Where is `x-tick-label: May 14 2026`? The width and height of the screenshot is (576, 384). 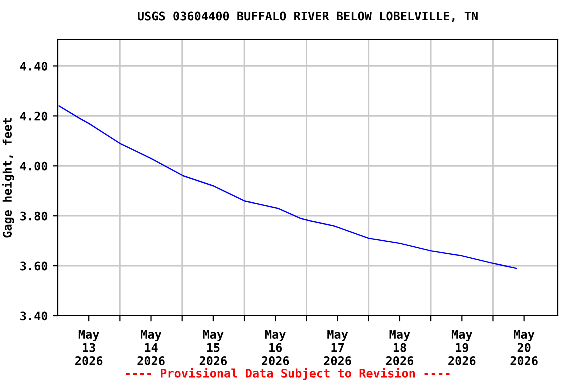 x-tick-label: May 14 2026 is located at coordinates (151, 348).